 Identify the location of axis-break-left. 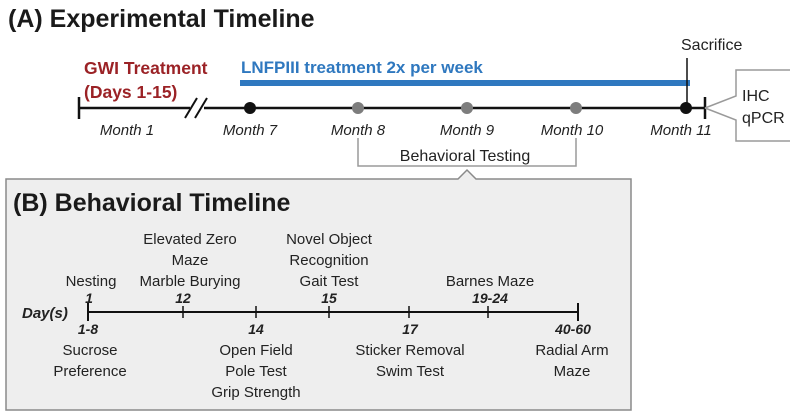
(191, 108).